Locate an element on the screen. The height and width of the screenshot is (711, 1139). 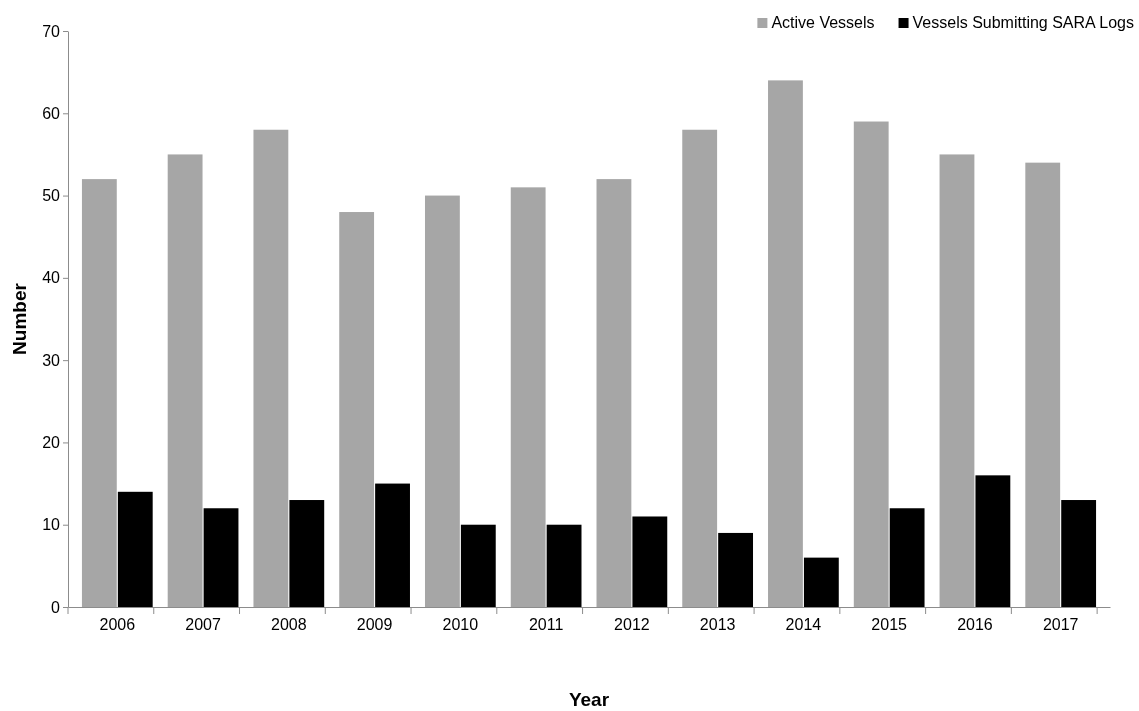
legend-label: Active Vessels is located at coordinates (823, 22).